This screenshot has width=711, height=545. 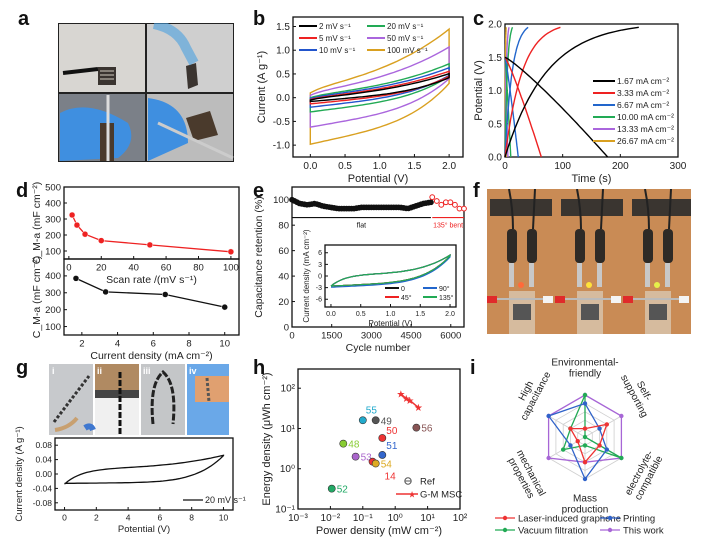 I want to click on y-tick-label: 80, so click(x=283, y=226).